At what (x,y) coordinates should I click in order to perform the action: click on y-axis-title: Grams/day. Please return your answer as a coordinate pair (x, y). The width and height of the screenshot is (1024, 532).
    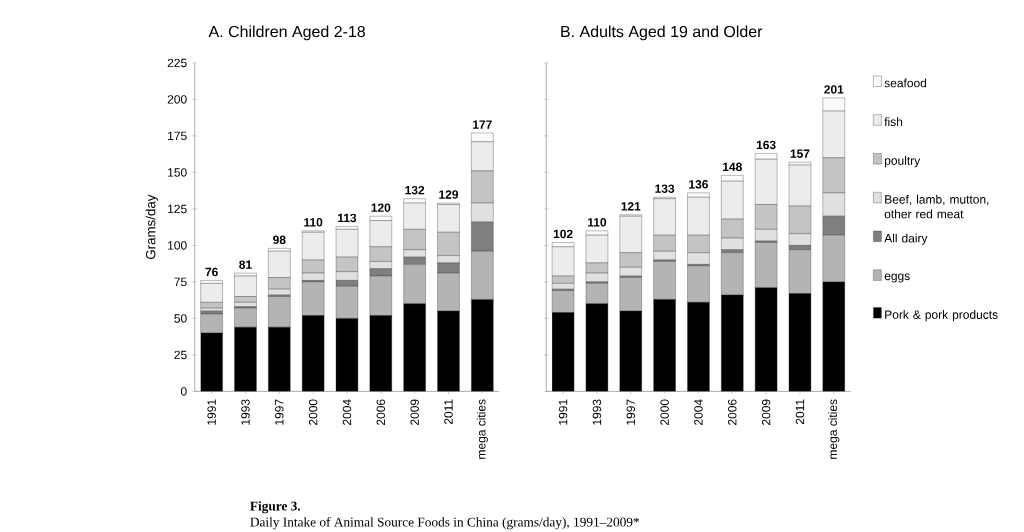
    Looking at the image, I should click on (152, 226).